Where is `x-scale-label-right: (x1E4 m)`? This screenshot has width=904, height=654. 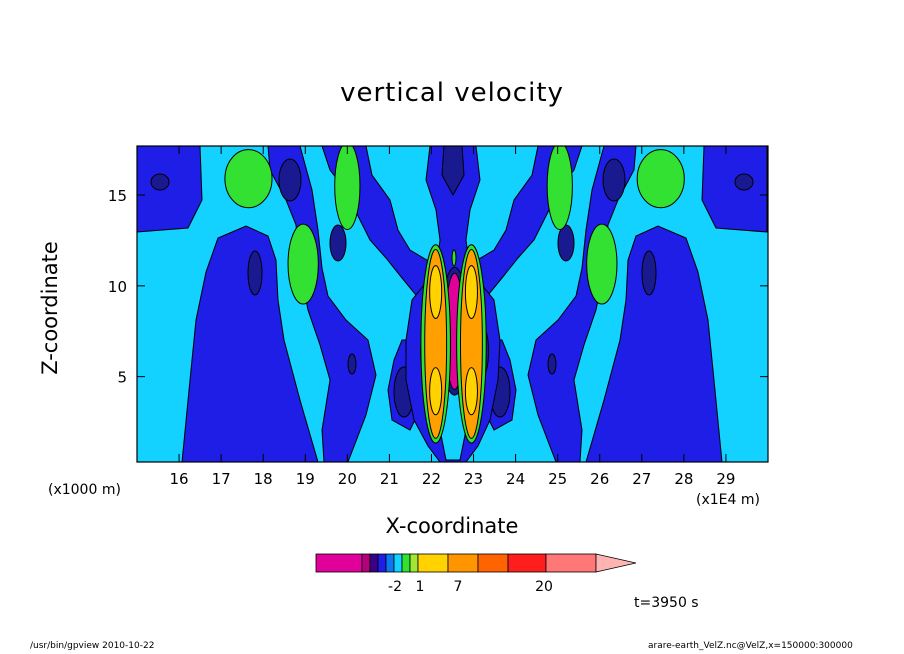
x-scale-label-right: (x1E4 m) is located at coordinates (728, 500).